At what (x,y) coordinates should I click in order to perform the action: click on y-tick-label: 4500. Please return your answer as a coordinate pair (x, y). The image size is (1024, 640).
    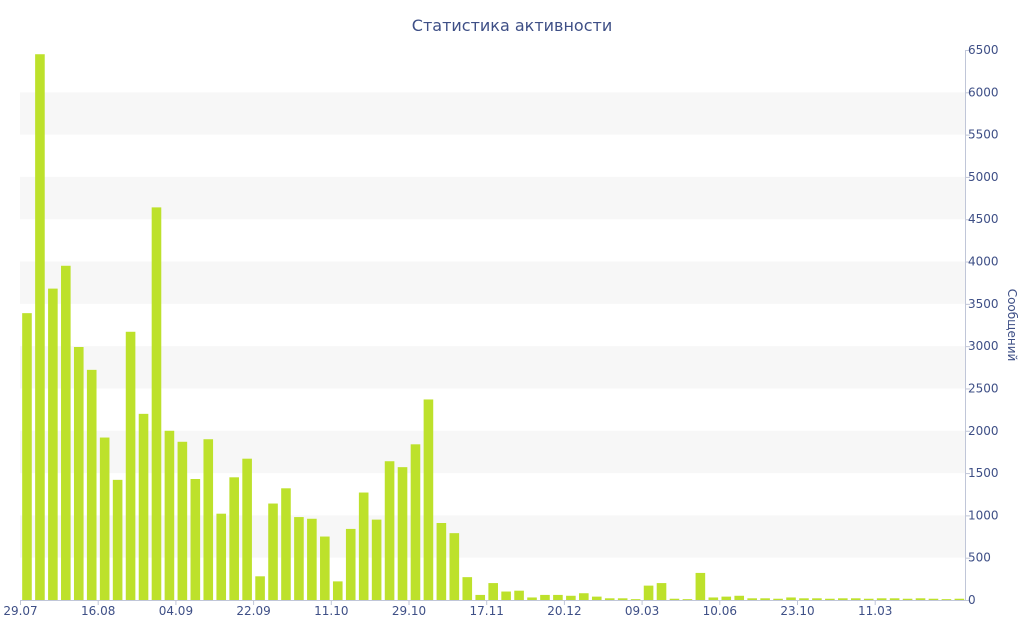
    Looking at the image, I should click on (983, 219).